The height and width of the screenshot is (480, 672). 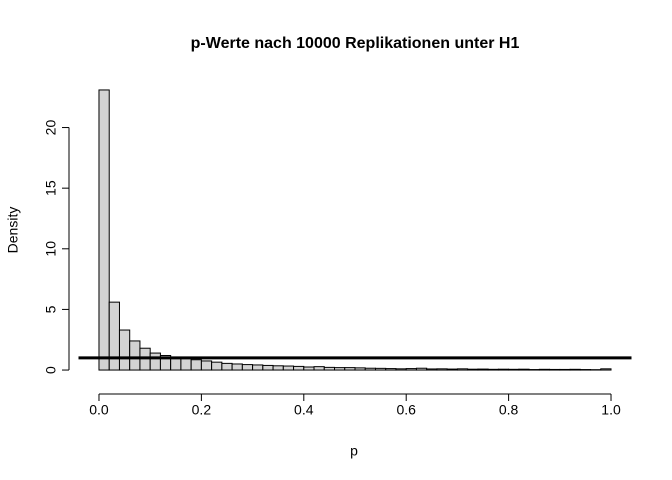 What do you see at coordinates (51, 249) in the screenshot?
I see `y-tick-label: 10` at bounding box center [51, 249].